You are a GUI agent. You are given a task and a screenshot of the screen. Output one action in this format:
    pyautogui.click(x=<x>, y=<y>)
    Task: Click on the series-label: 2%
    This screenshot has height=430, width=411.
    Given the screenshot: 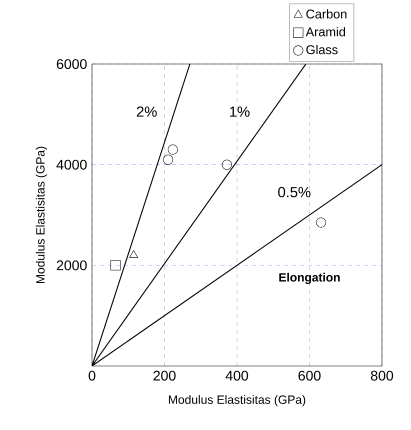 What is the action you would take?
    pyautogui.click(x=146, y=111)
    